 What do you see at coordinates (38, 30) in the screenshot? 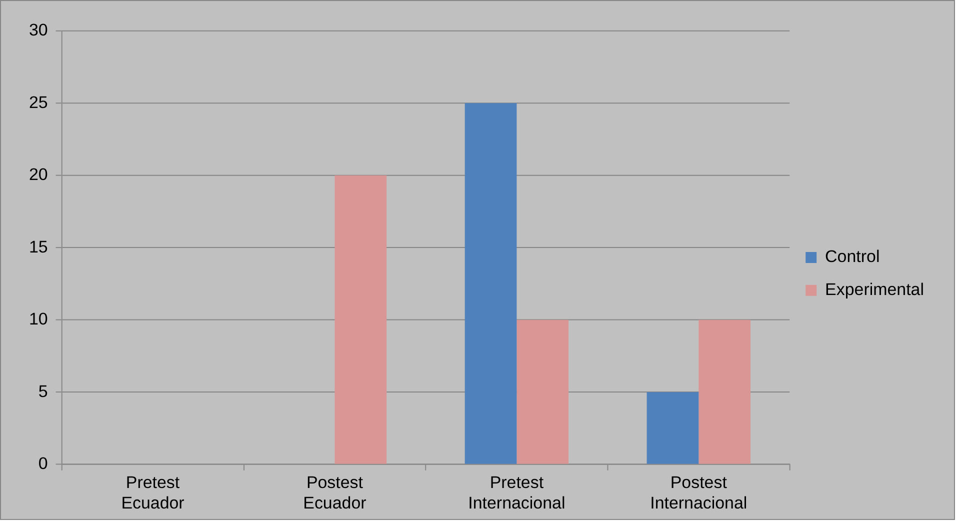
I see `y-tick-label: 30` at bounding box center [38, 30].